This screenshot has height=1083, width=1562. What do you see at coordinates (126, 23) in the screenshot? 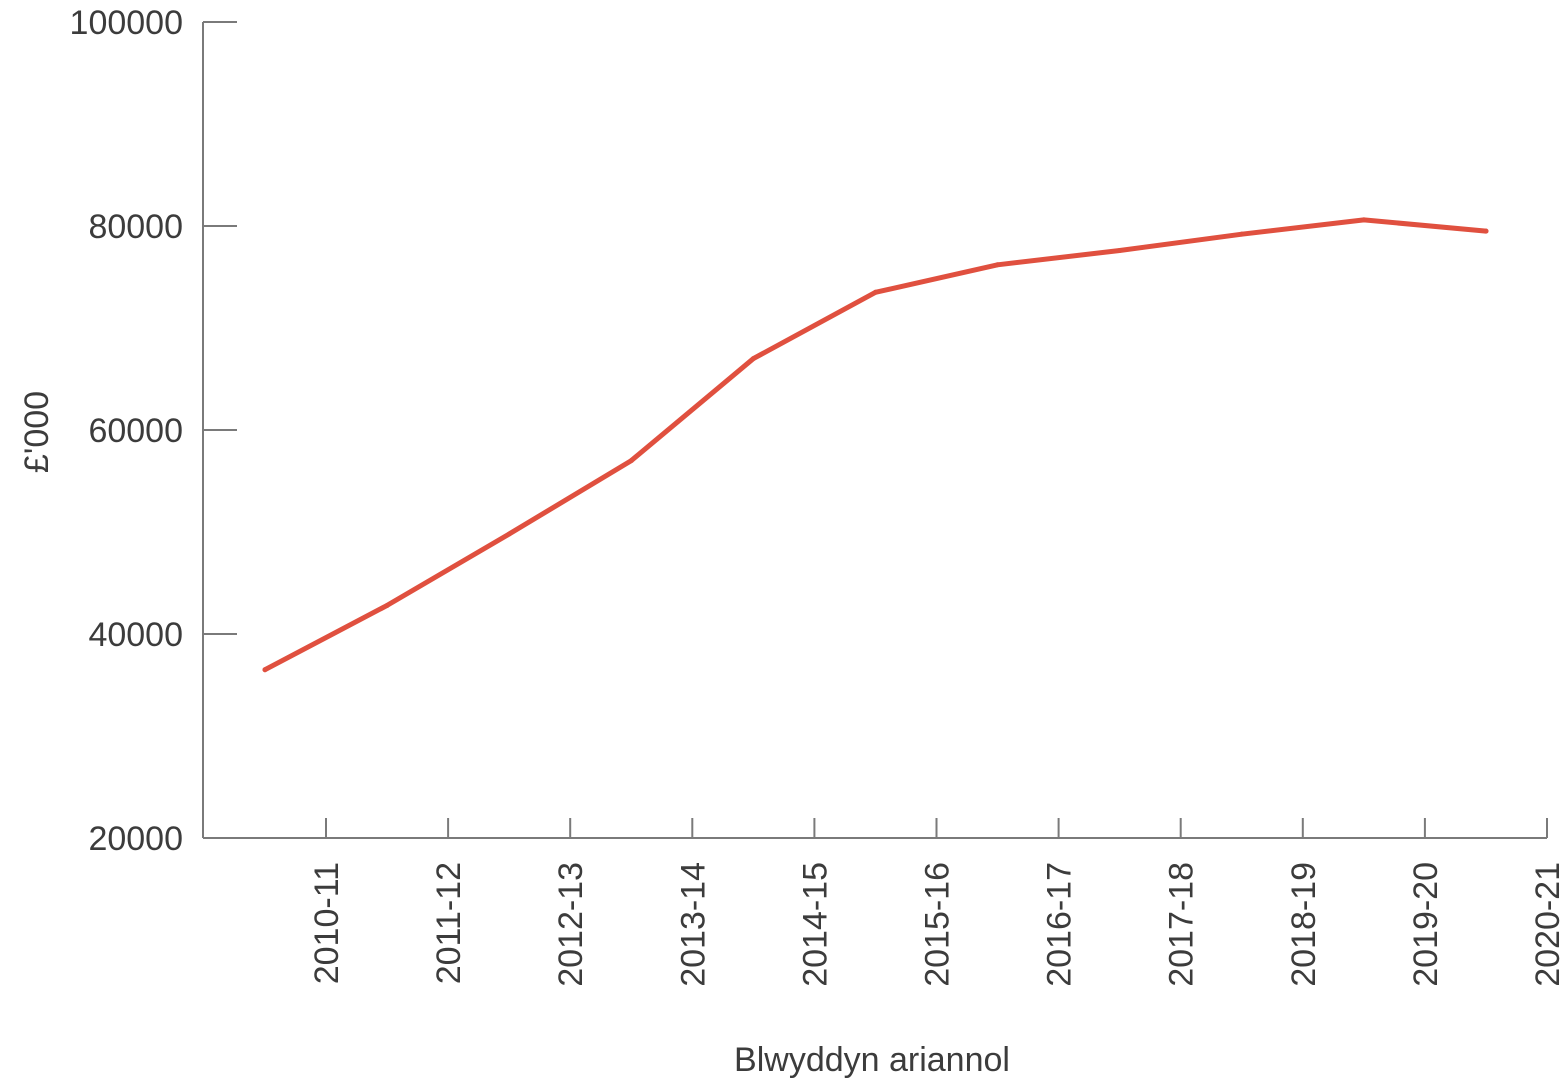
I see `y-tick-label: 100000` at bounding box center [126, 23].